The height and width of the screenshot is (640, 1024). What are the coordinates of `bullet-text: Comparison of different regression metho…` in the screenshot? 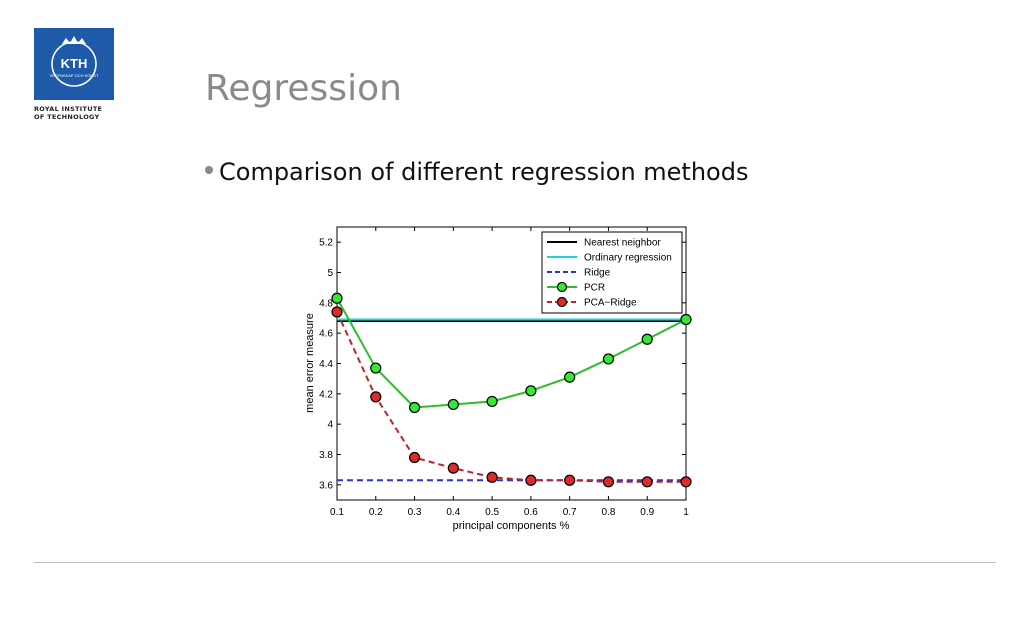 It's located at (484, 172).